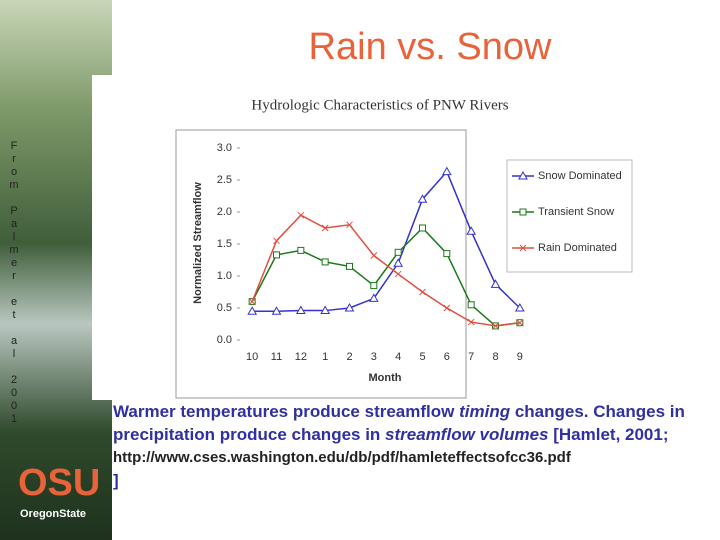 The height and width of the screenshot is (540, 720). Describe the element at coordinates (580, 176) in the screenshot. I see `legend-label: Snow Dominated` at that location.